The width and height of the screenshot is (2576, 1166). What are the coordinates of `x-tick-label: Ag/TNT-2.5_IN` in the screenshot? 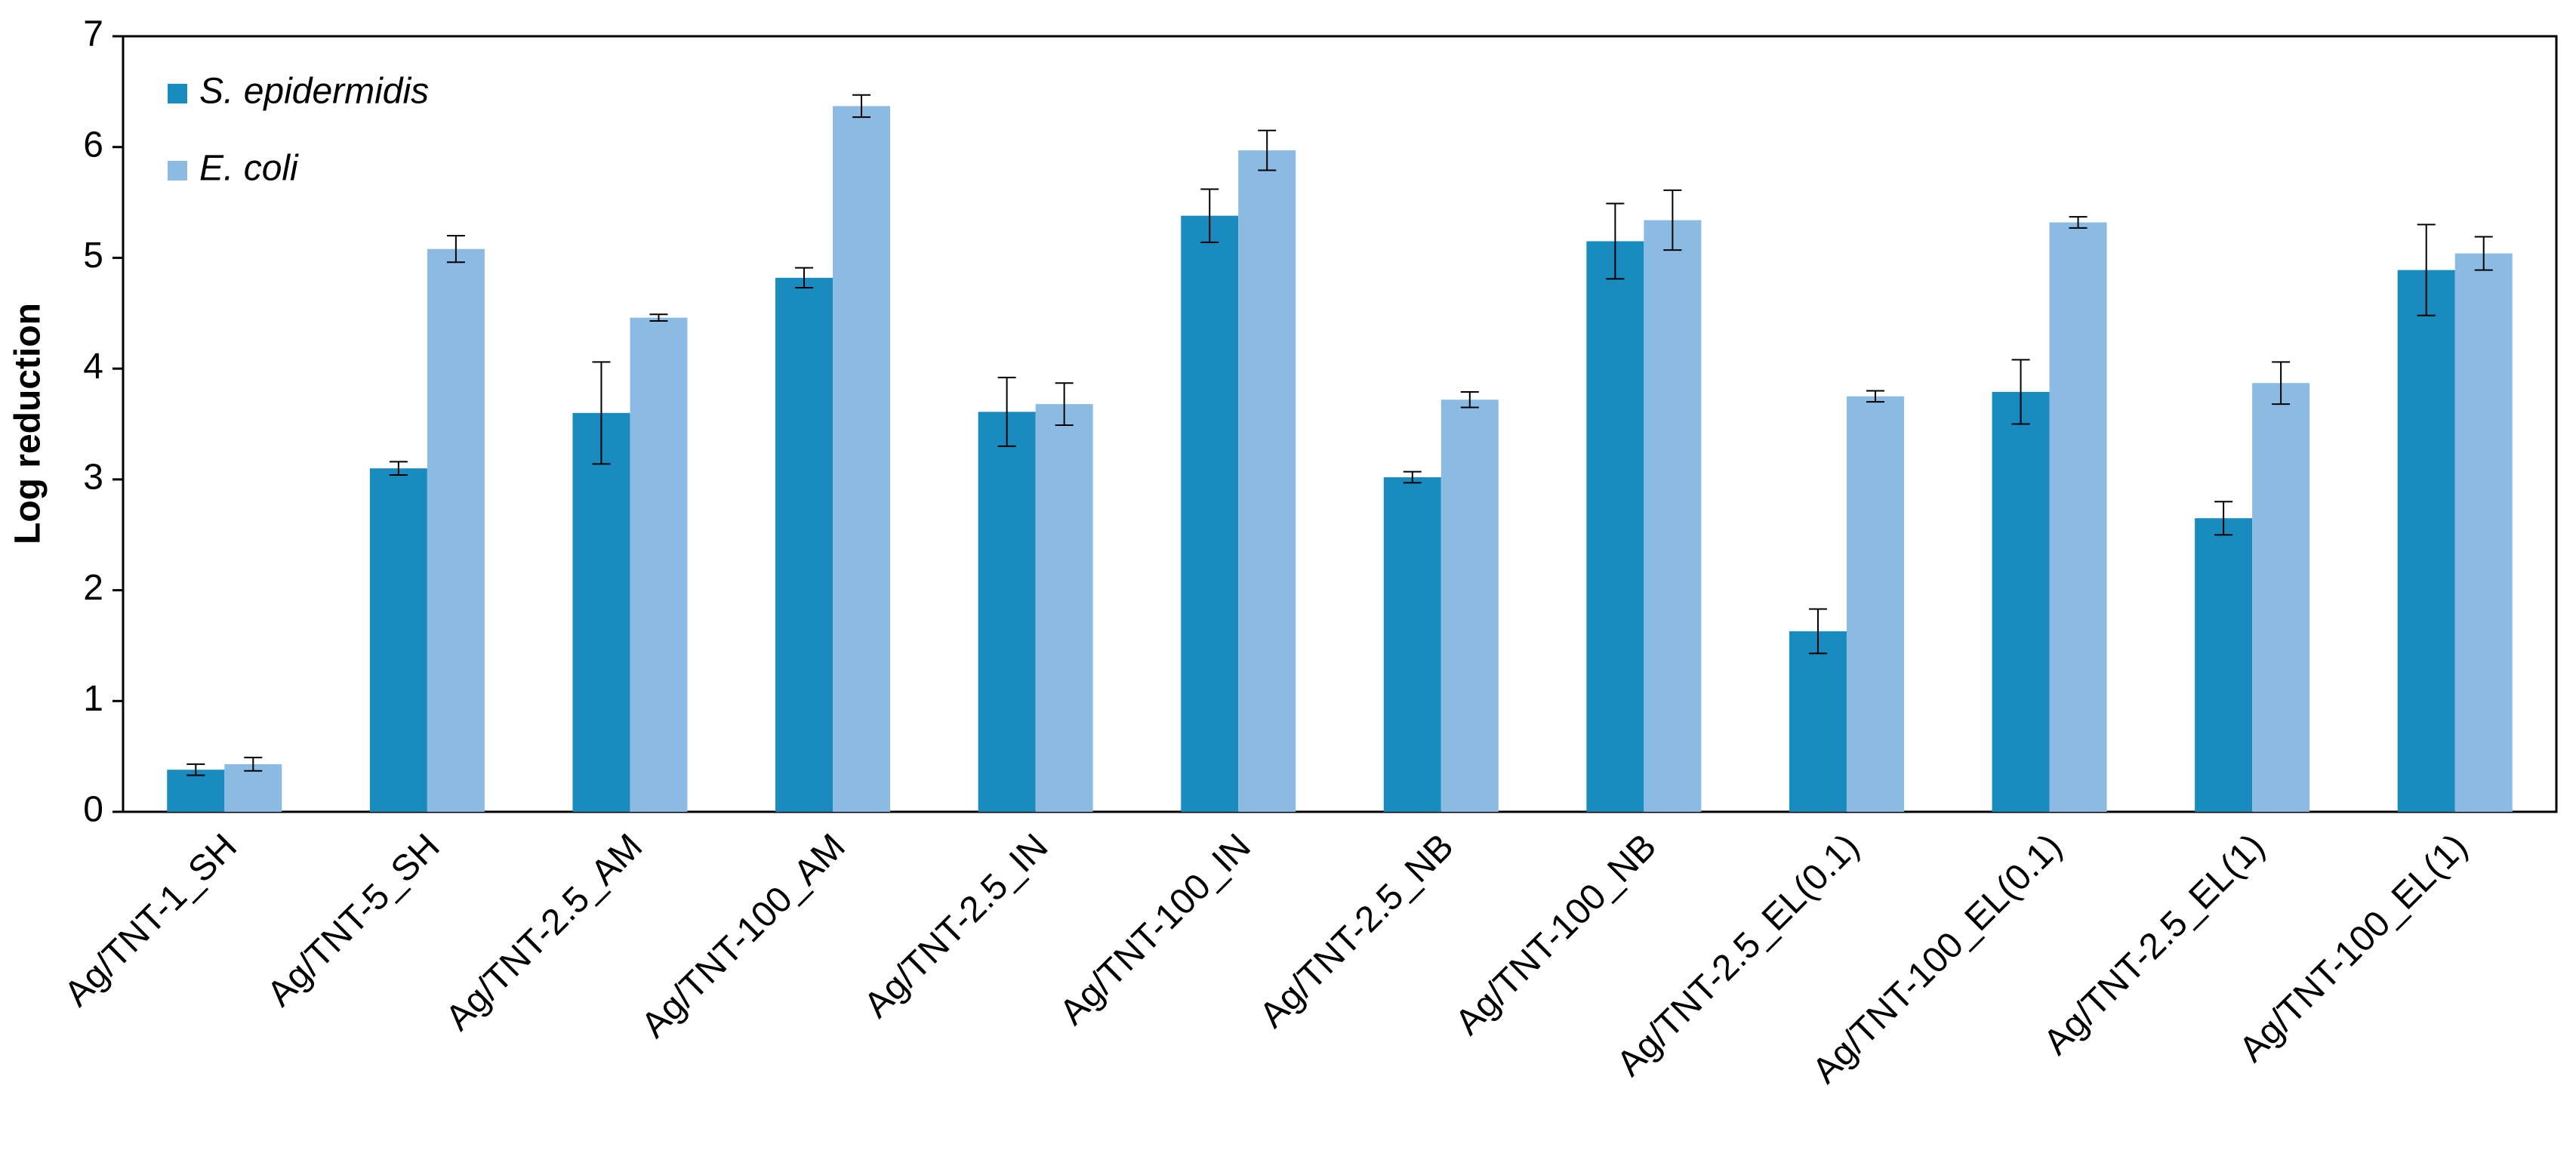 It's located at (956, 926).